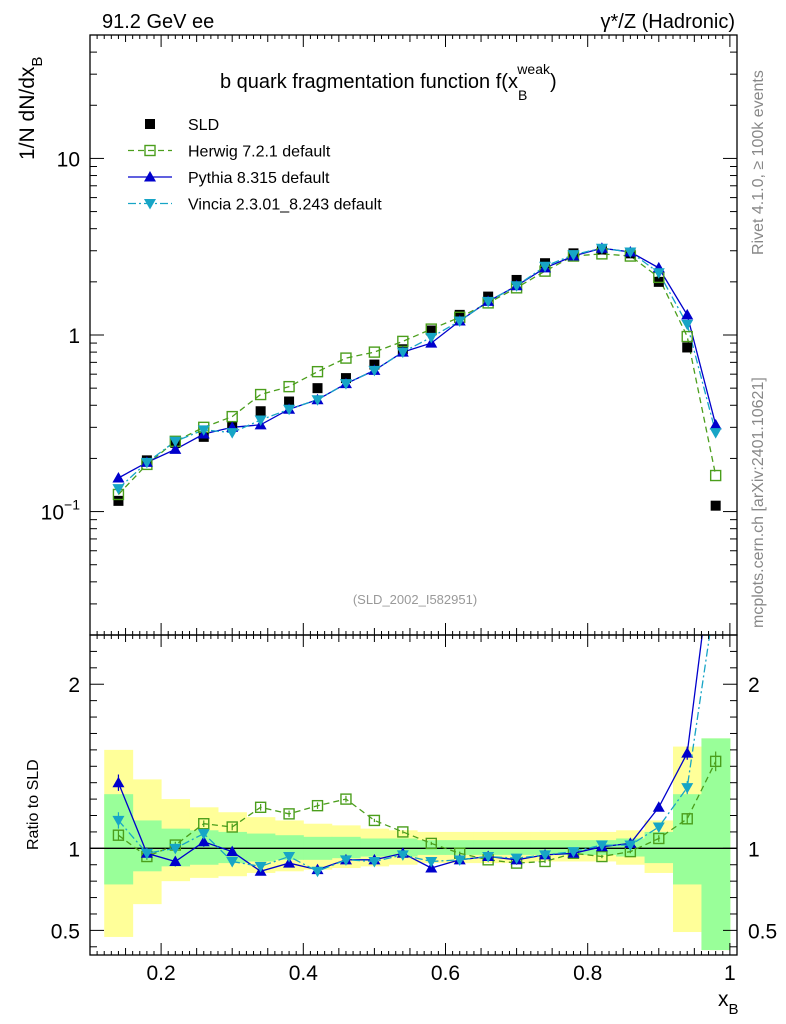 The height and width of the screenshot is (1024, 786). What do you see at coordinates (160, 973) in the screenshot?
I see `x-tick-label: 0.2` at bounding box center [160, 973].